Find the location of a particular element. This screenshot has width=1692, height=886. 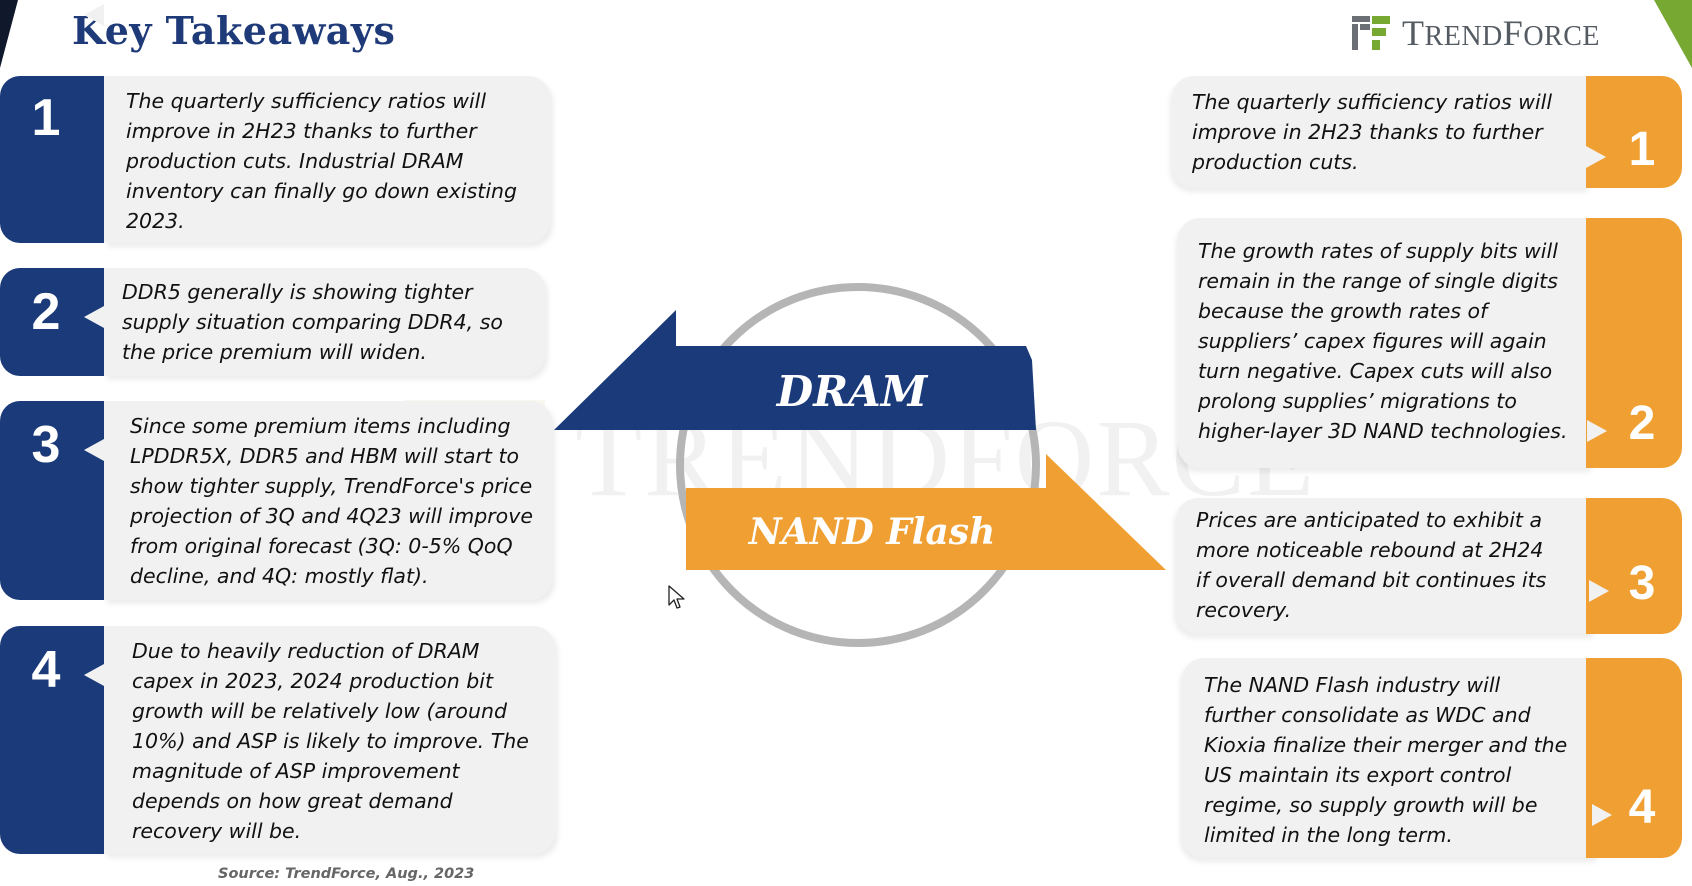

nand-number: 1 is located at coordinates (1642, 149).